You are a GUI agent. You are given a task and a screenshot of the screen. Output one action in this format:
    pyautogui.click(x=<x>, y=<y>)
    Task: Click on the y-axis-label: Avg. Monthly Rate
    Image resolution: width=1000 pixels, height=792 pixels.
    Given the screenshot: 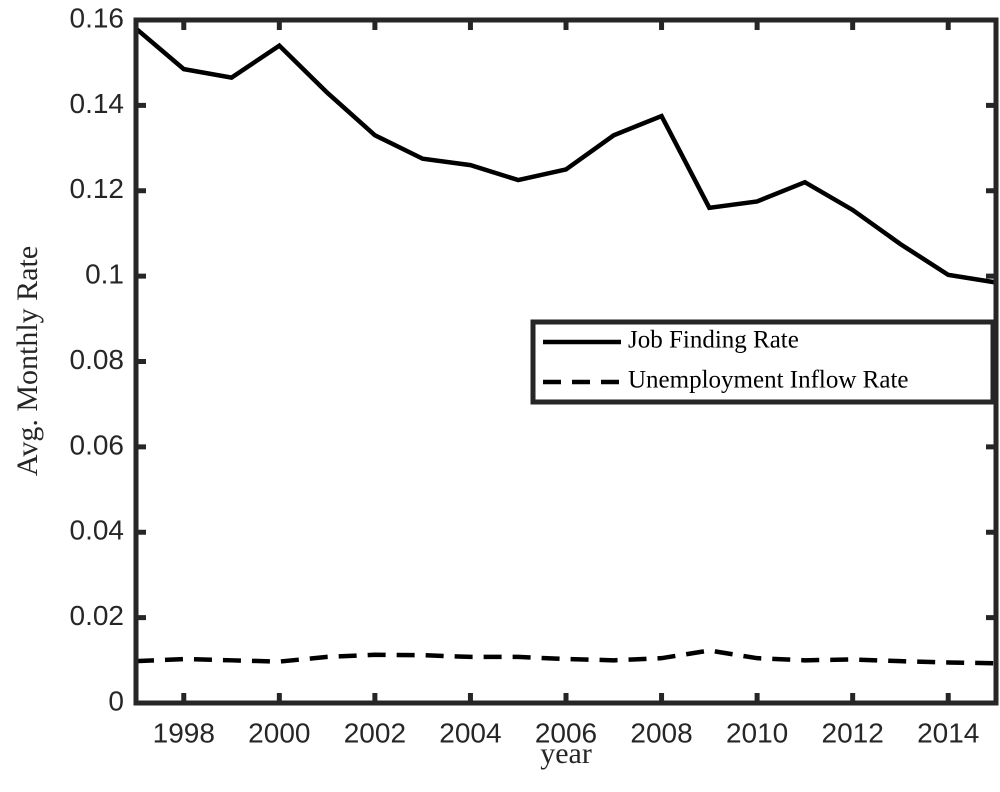 What is the action you would take?
    pyautogui.click(x=27, y=361)
    